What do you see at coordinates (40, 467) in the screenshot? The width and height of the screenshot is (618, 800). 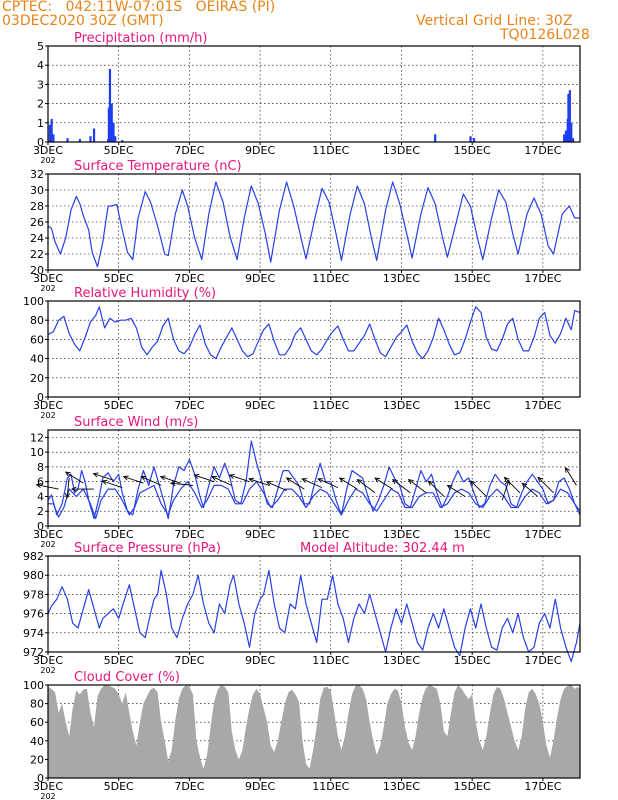 I see `y-tick-label: 8` at bounding box center [40, 467].